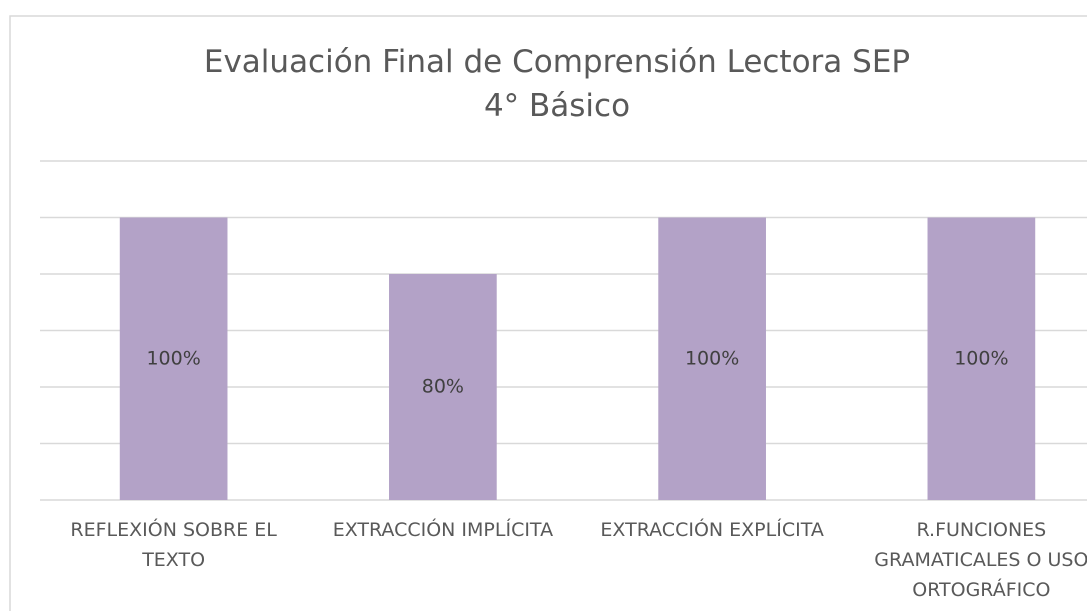 The width and height of the screenshot is (1087, 611). I want to click on x-tick-label: EXTRACCIÓN EXPLÍCITA, so click(712, 530).